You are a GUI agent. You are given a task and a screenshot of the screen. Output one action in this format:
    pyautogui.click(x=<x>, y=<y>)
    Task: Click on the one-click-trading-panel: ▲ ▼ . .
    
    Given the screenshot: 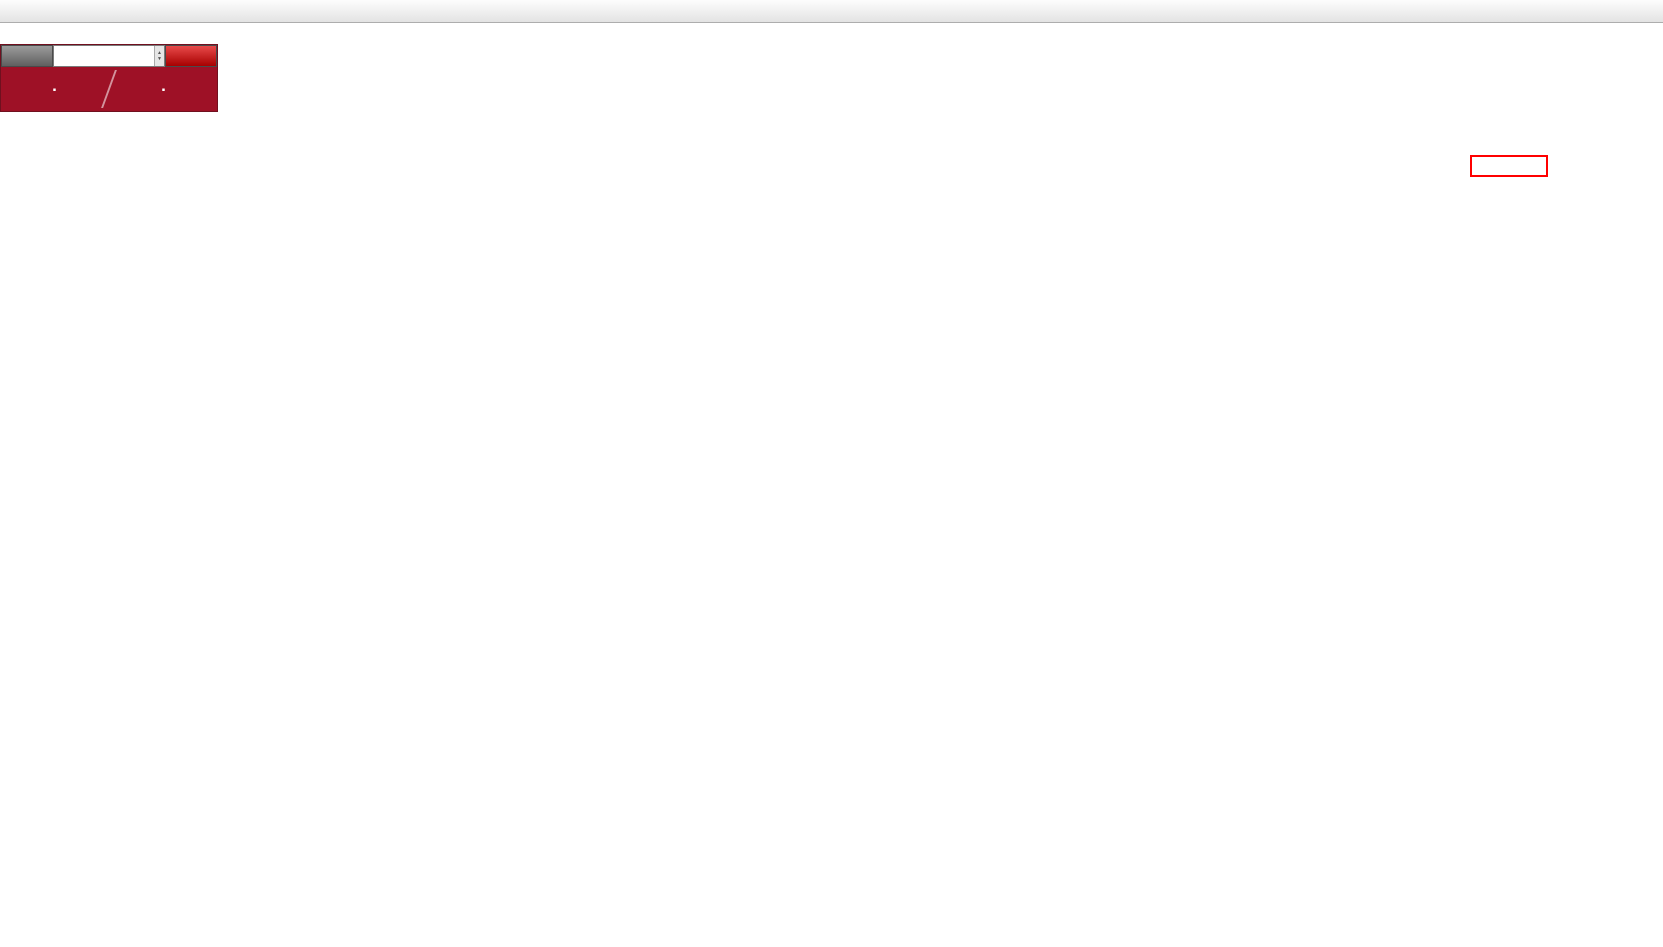 What is the action you would take?
    pyautogui.click(x=109, y=78)
    